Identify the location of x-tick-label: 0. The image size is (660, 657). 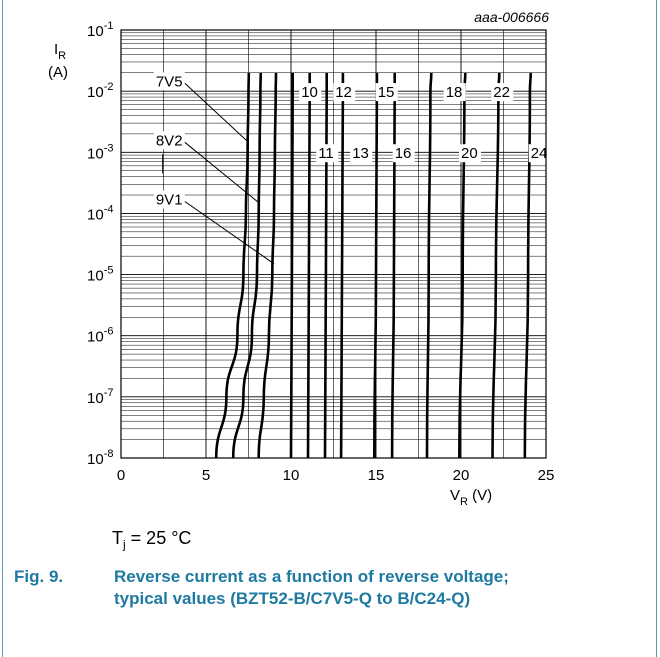
(121, 475).